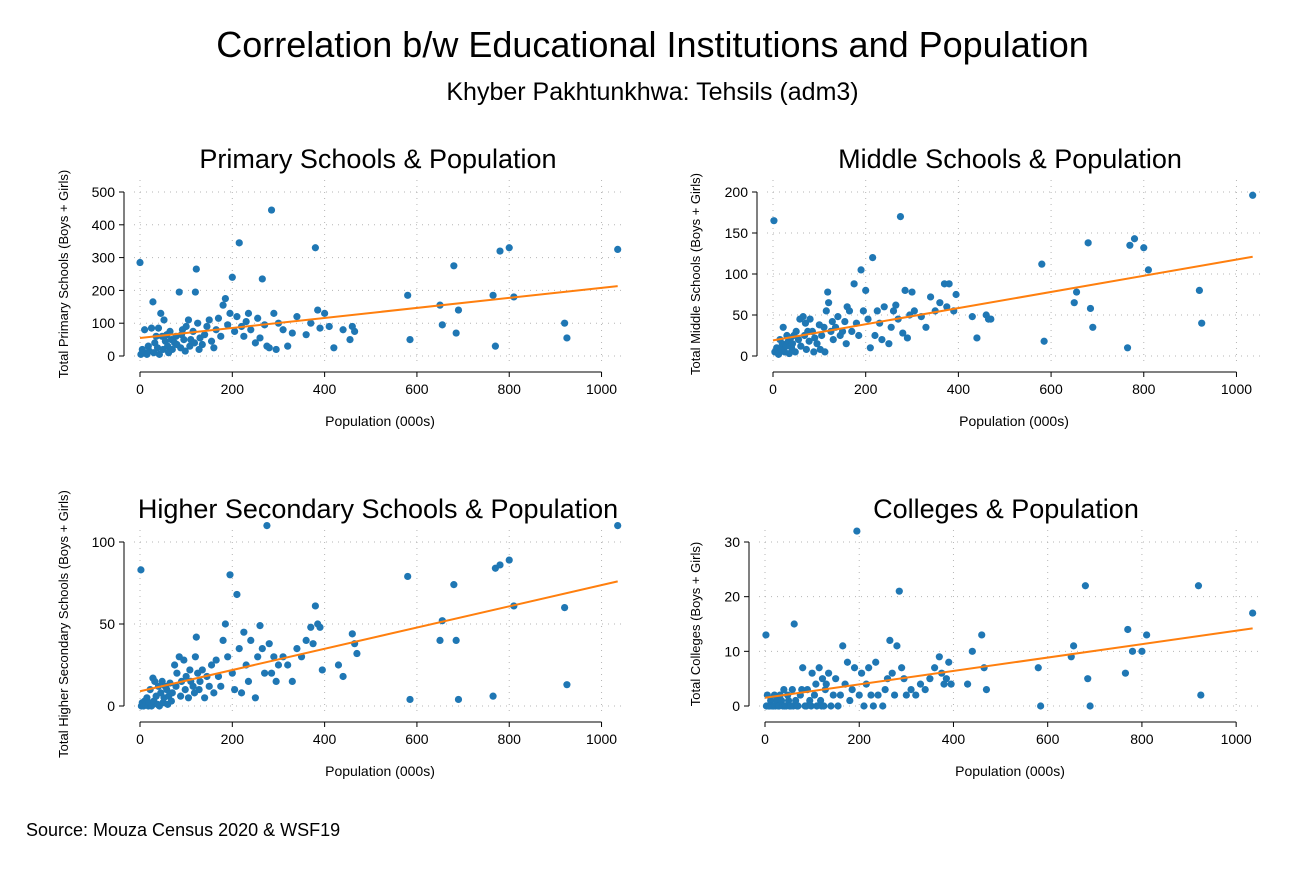 This screenshot has height=870, width=1305. Describe the element at coordinates (954, 739) in the screenshot. I see `x-tick-label: 400` at that location.